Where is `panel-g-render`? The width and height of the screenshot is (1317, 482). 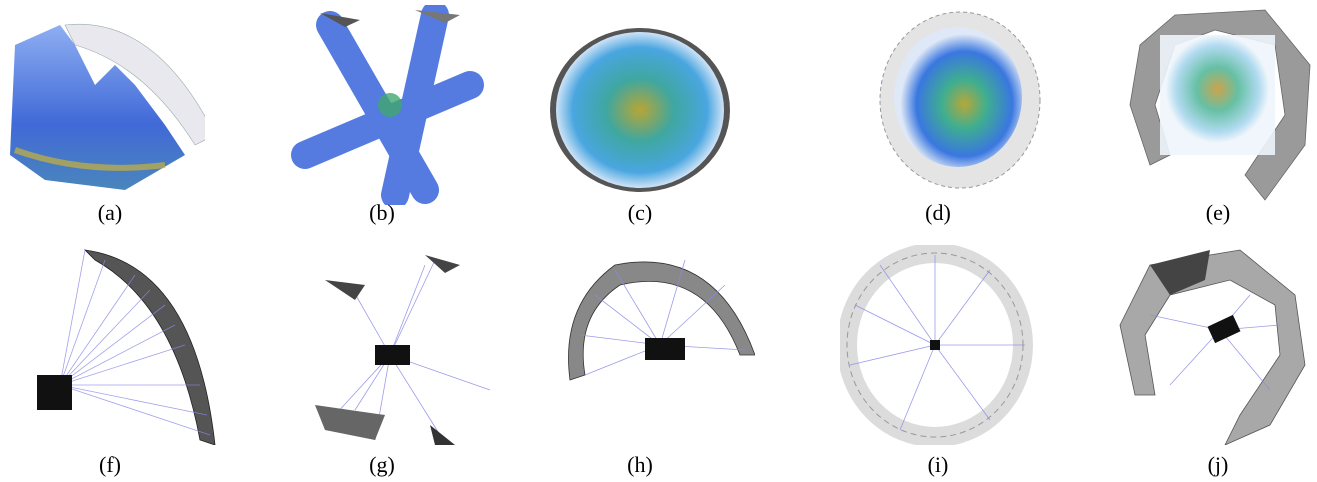
panel-g-render is located at coordinates (403, 350).